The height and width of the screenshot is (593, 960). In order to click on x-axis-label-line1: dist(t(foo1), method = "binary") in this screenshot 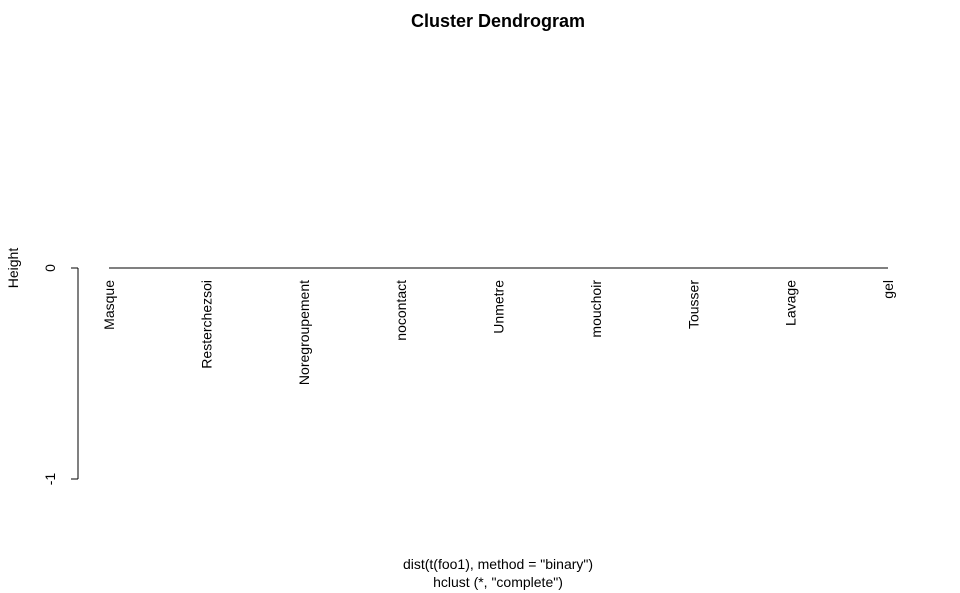, I will do `click(498, 564)`.